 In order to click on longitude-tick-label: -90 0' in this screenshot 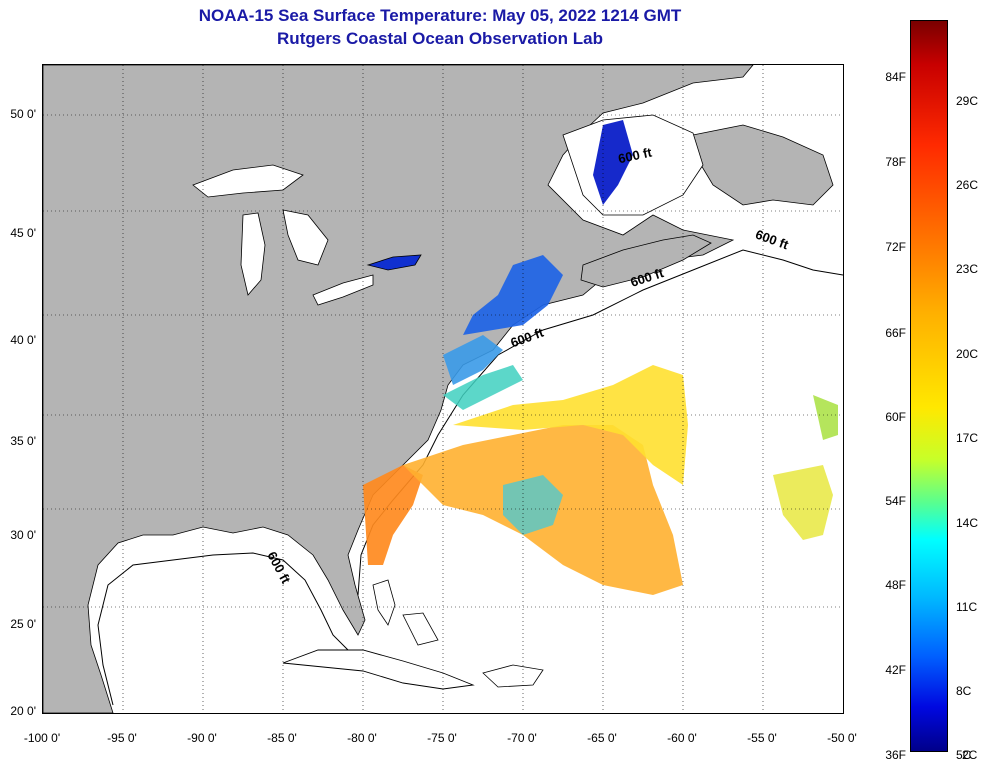, I will do `click(202, 738)`.